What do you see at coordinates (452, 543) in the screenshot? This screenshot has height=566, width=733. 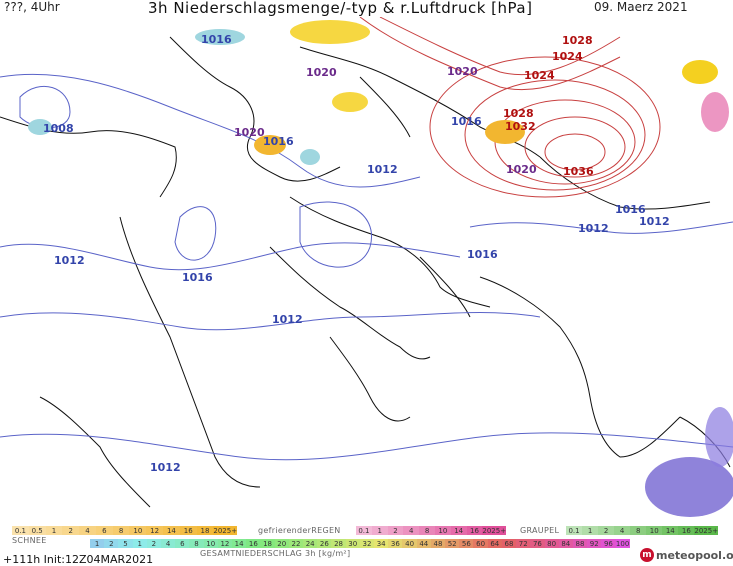 I see `legend-cell: 52` at bounding box center [452, 543].